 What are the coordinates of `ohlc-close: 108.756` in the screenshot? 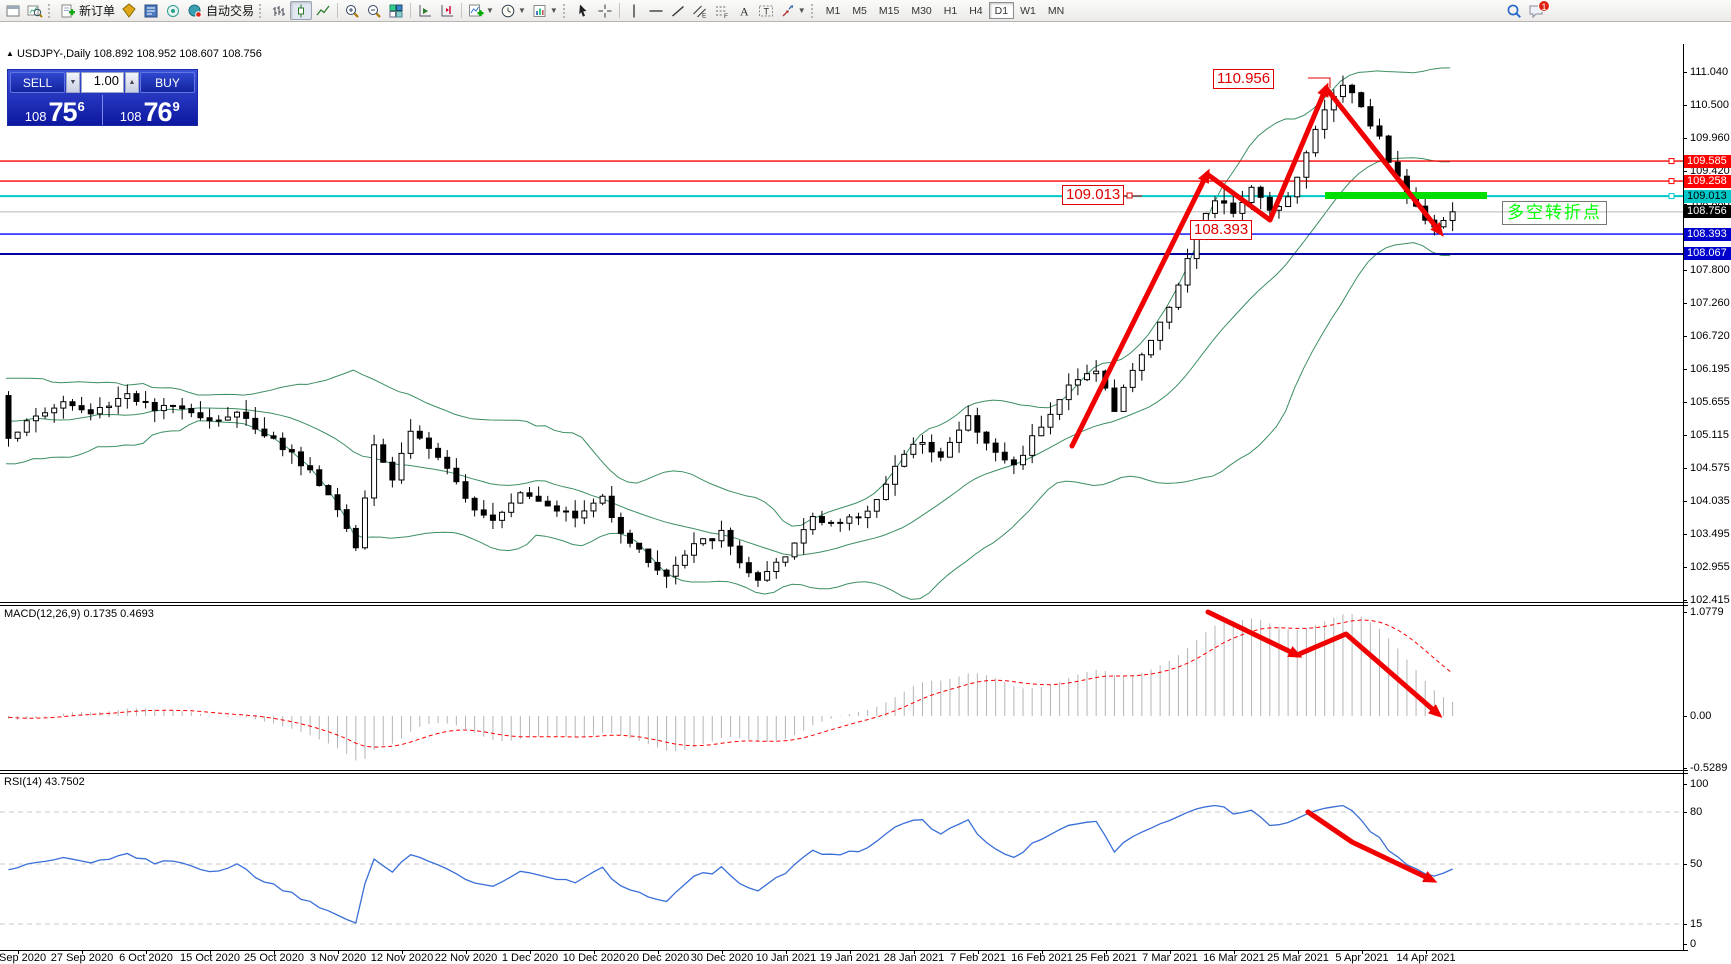 It's located at (242, 54).